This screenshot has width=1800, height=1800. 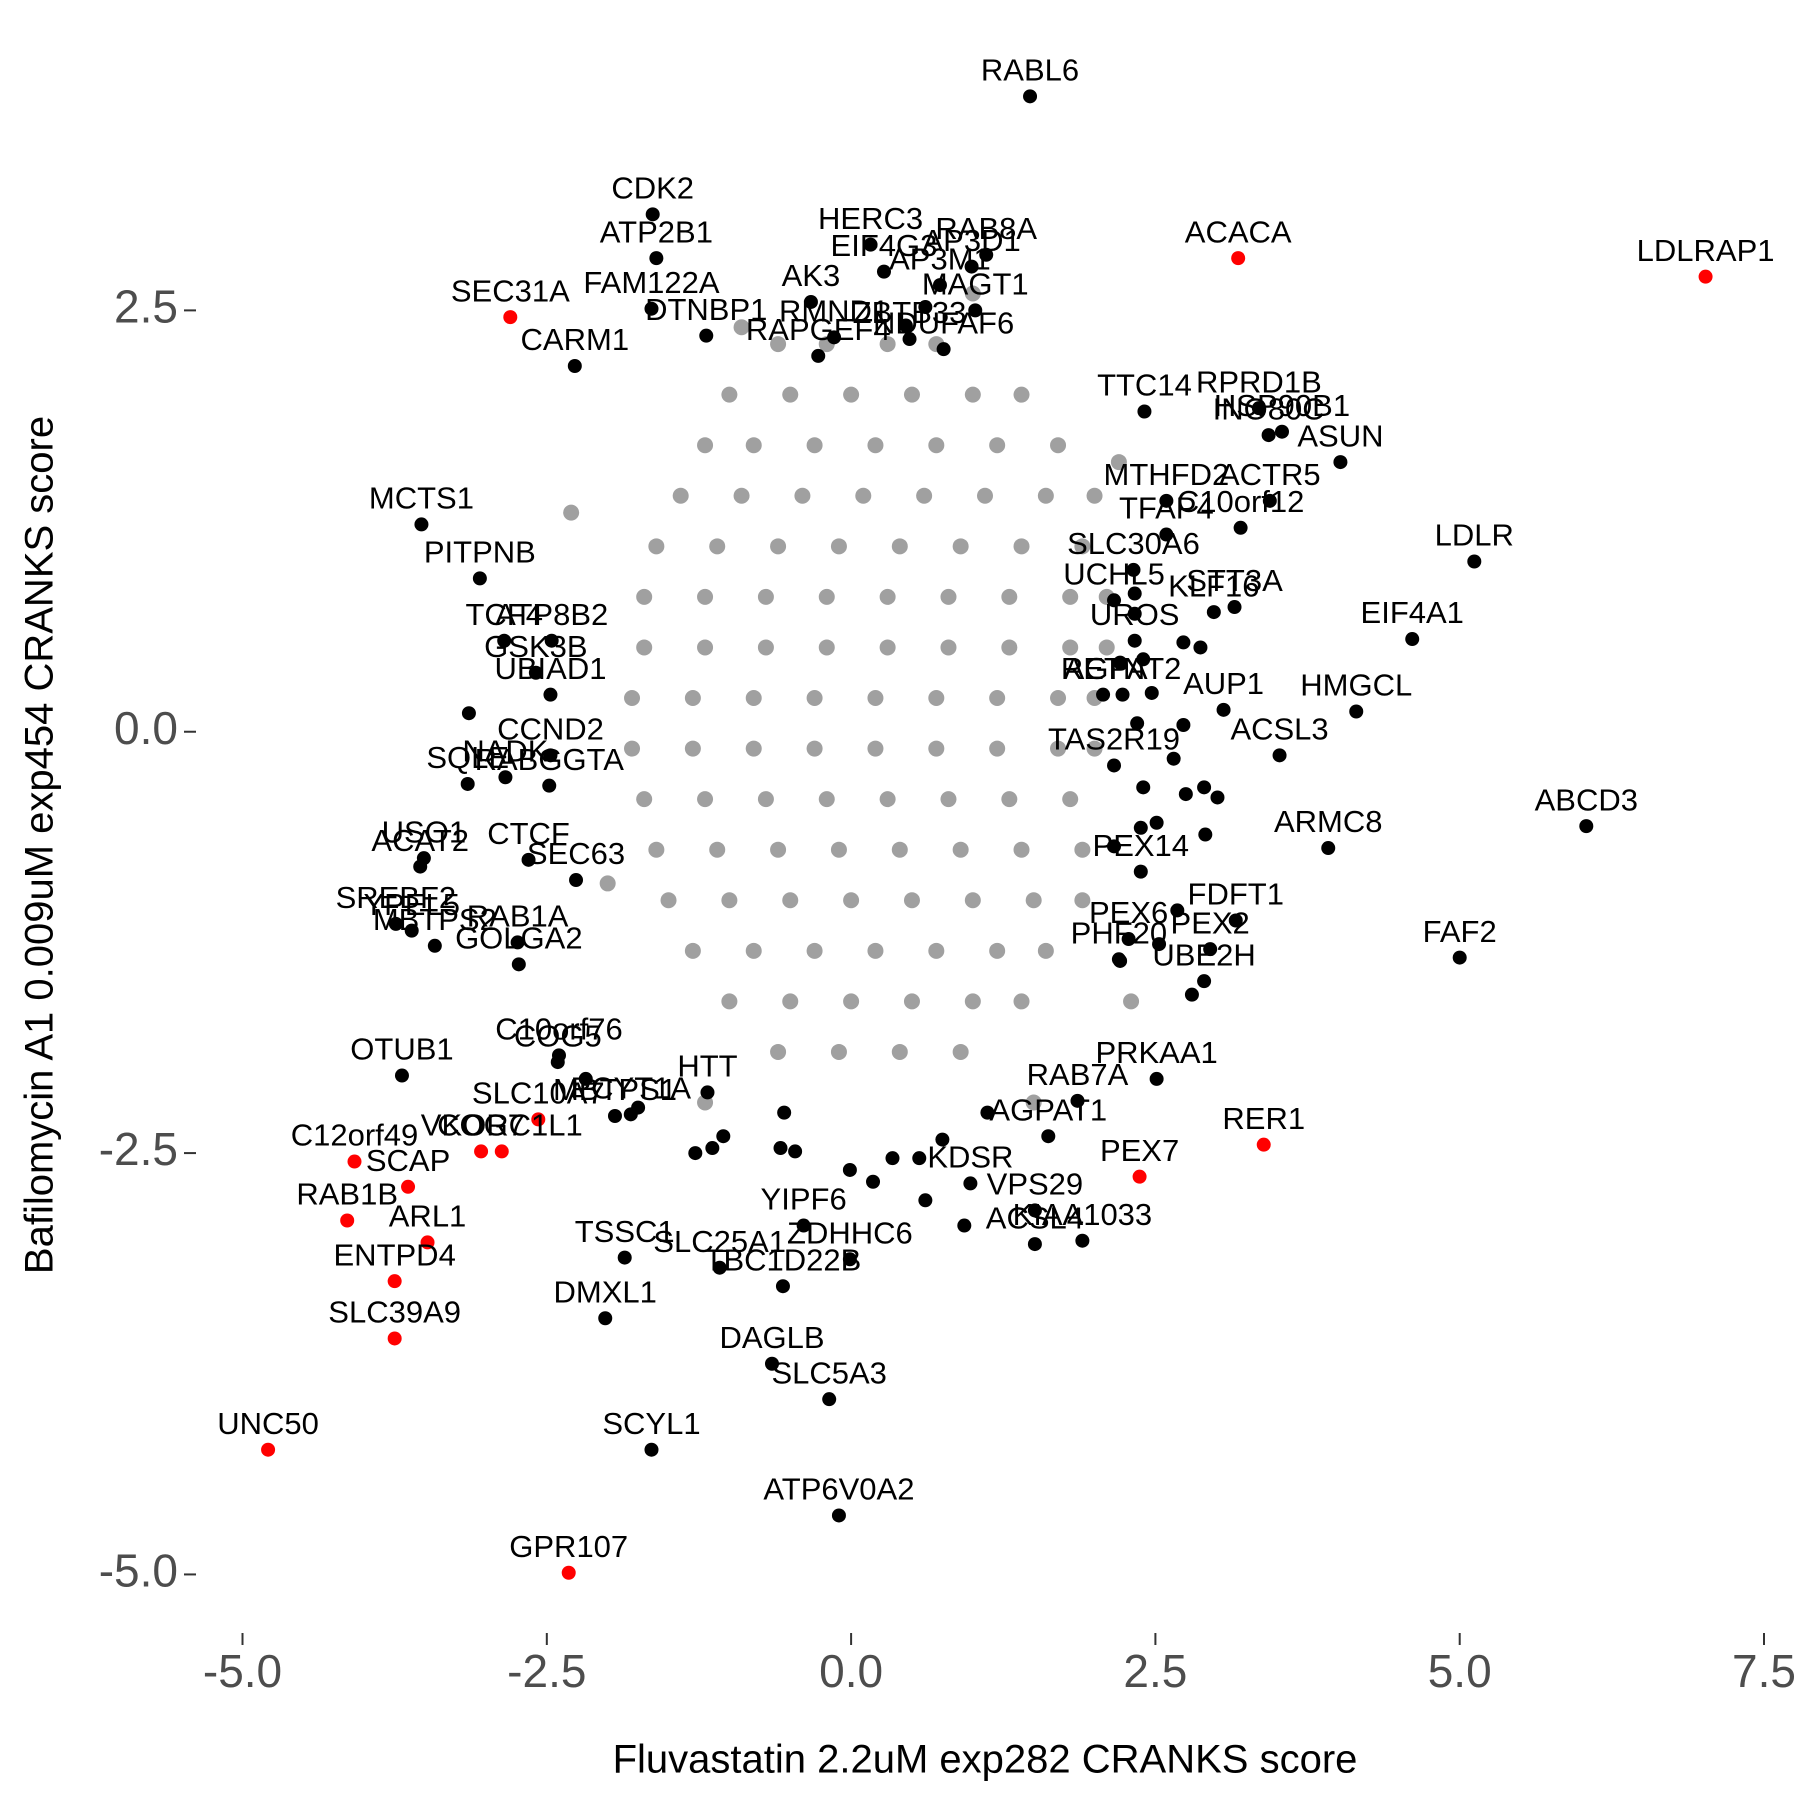 I want to click on point-label: KDSR, so click(x=970, y=1157).